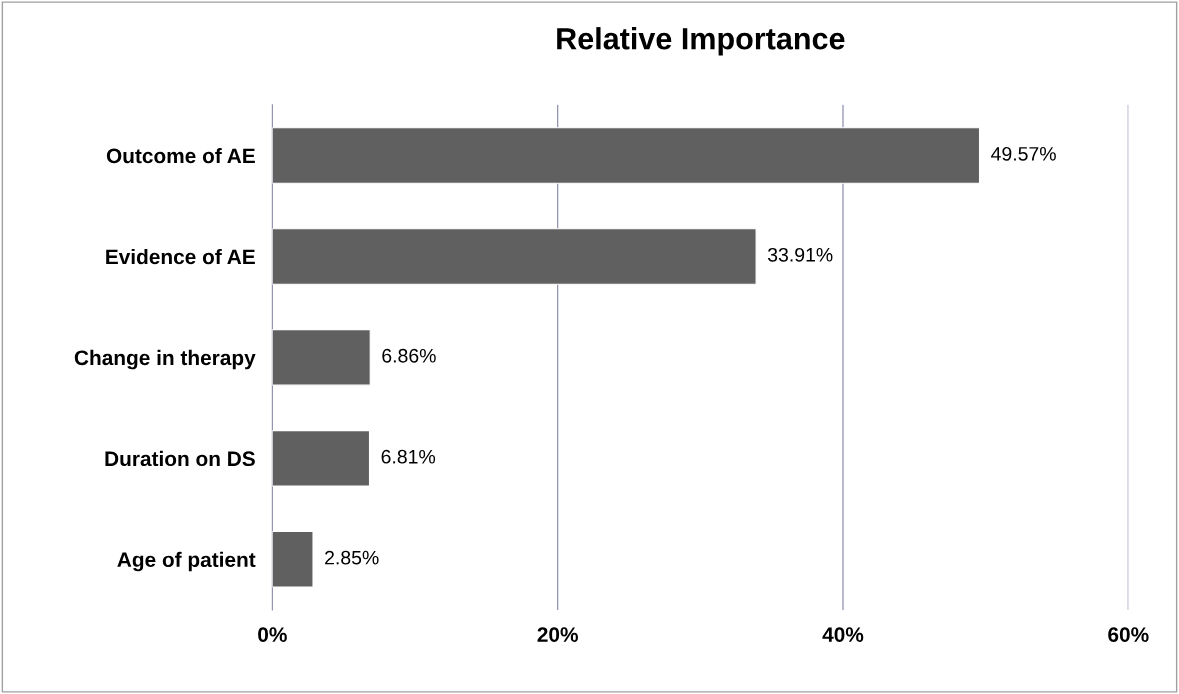 Image resolution: width=1179 pixels, height=694 pixels. I want to click on data-label: 33.91%, so click(800, 254).